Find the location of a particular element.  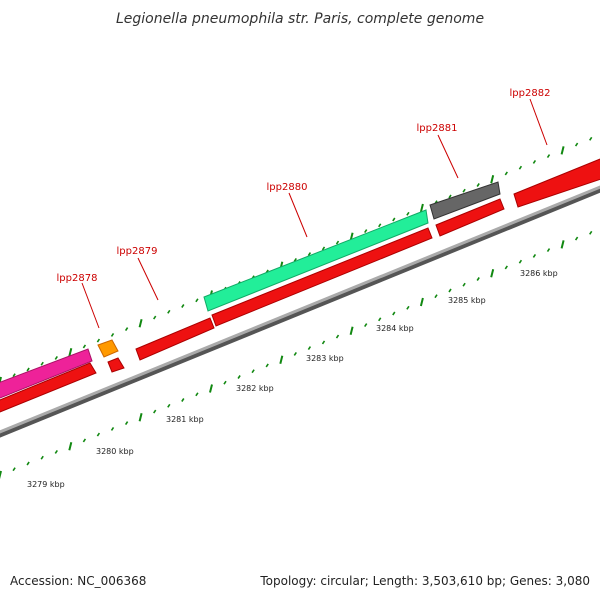

gene-label: lpp2879 is located at coordinates (137, 251).